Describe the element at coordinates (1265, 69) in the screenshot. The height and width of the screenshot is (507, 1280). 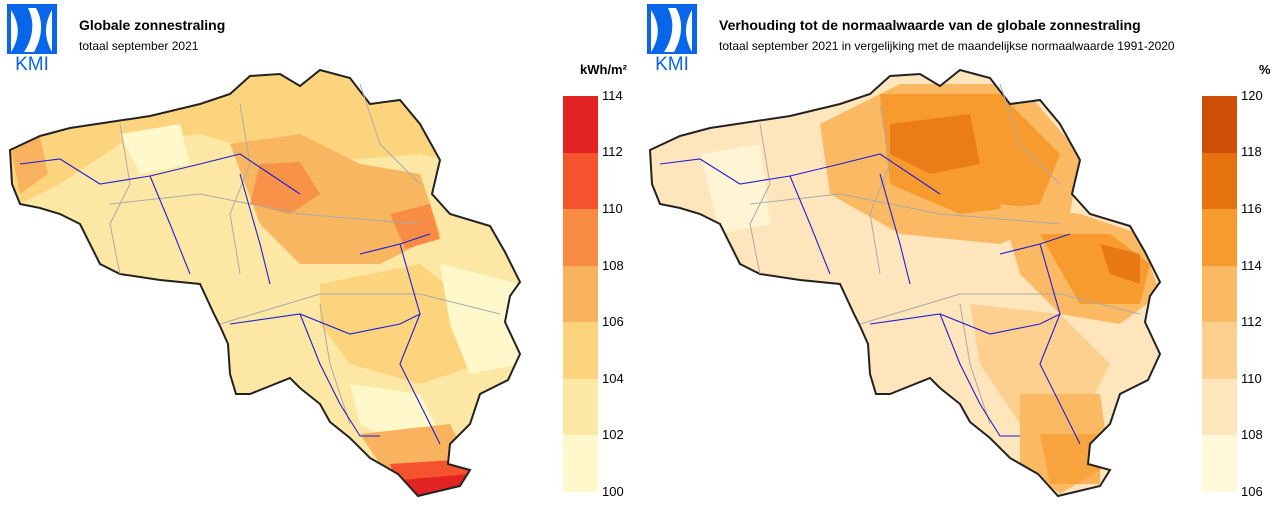
I see `legend-unit: %` at that location.